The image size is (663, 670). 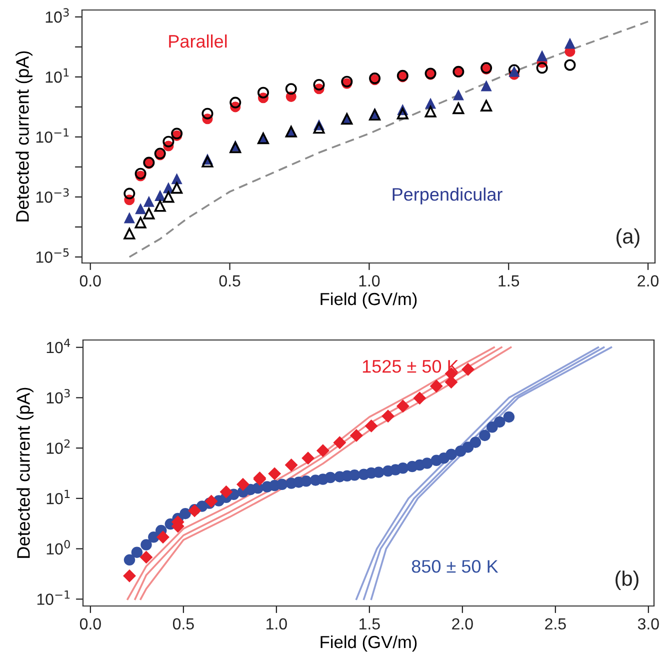 What do you see at coordinates (455, 566) in the screenshot?
I see `annotation: 850 ± 50 K` at bounding box center [455, 566].